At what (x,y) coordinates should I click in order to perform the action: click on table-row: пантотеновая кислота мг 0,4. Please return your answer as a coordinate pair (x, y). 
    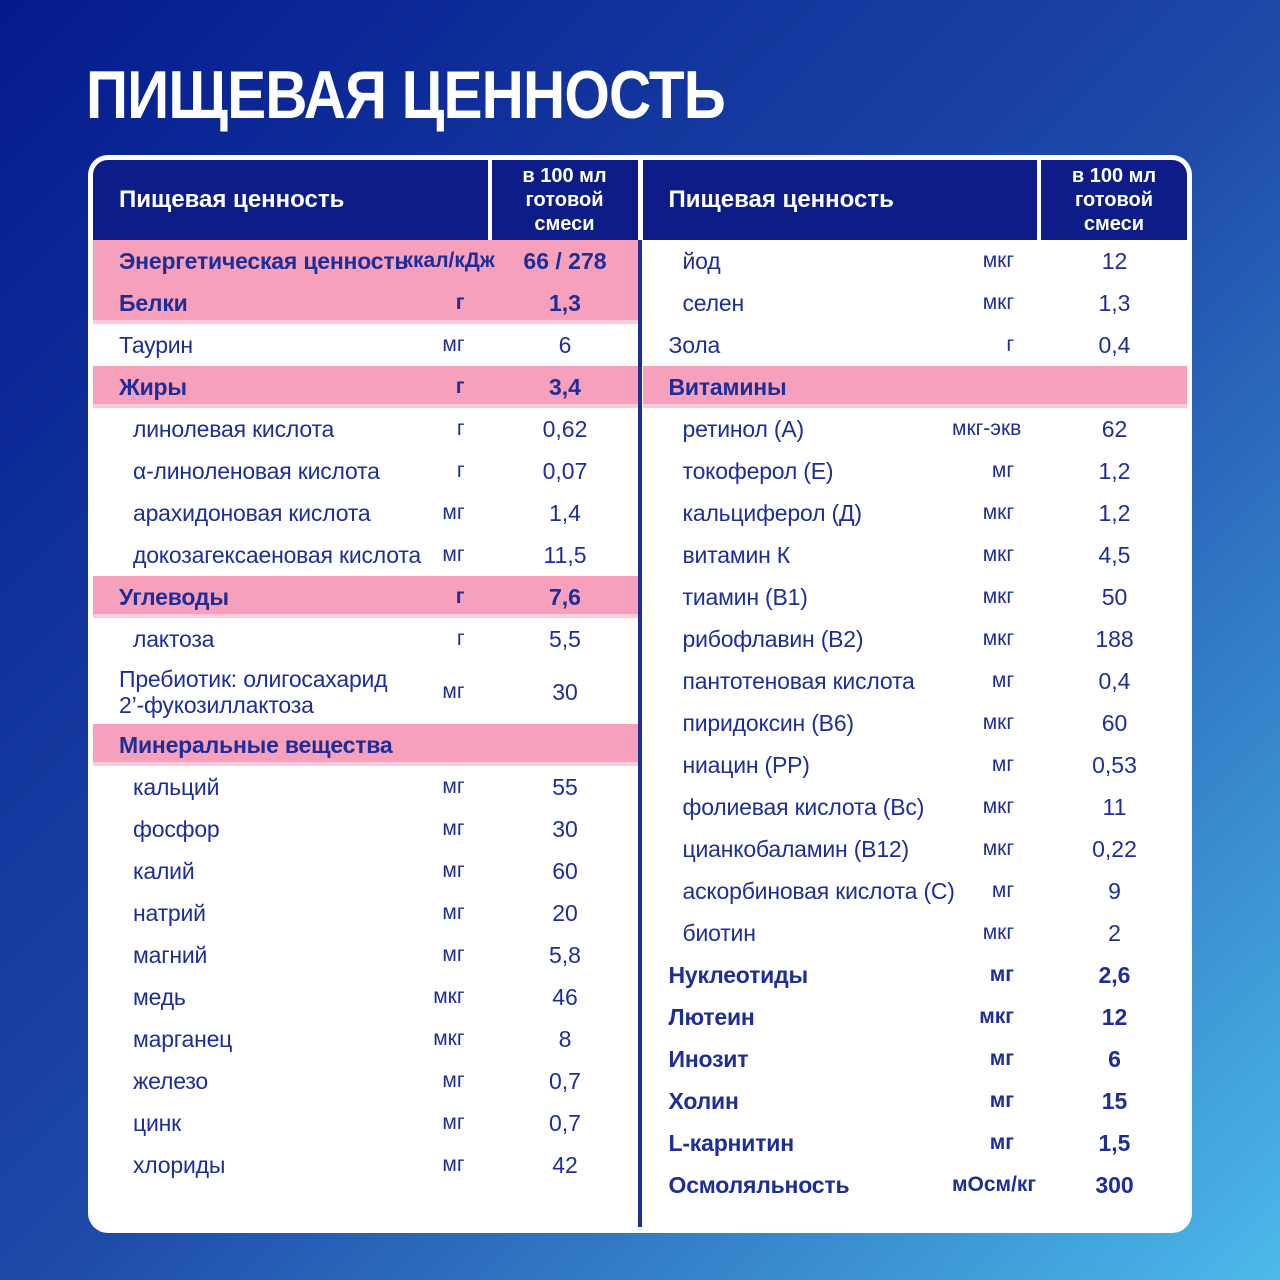
    Looking at the image, I should click on (915, 681).